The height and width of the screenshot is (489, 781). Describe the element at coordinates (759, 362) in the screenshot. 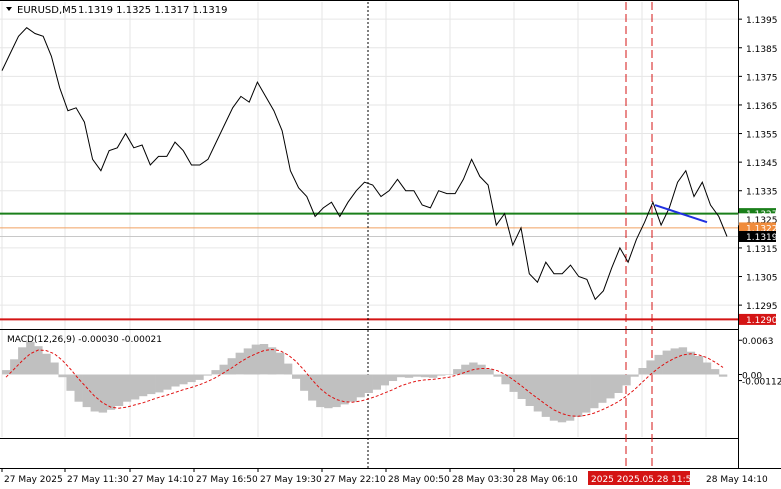

I see `macd-axis: 0.0063 0.00-0.00112` at that location.